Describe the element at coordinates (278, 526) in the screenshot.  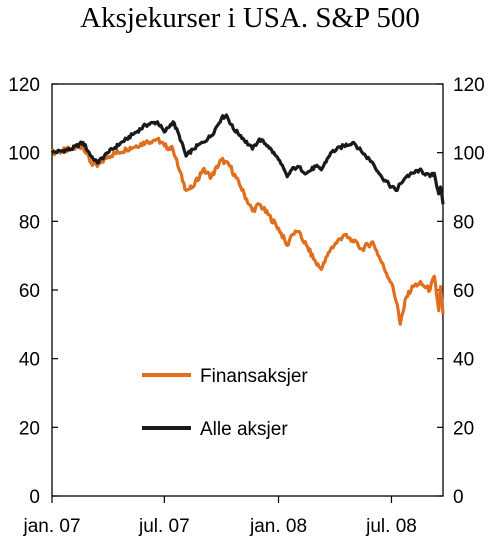
I see `x-tick-label: jan. 08` at that location.